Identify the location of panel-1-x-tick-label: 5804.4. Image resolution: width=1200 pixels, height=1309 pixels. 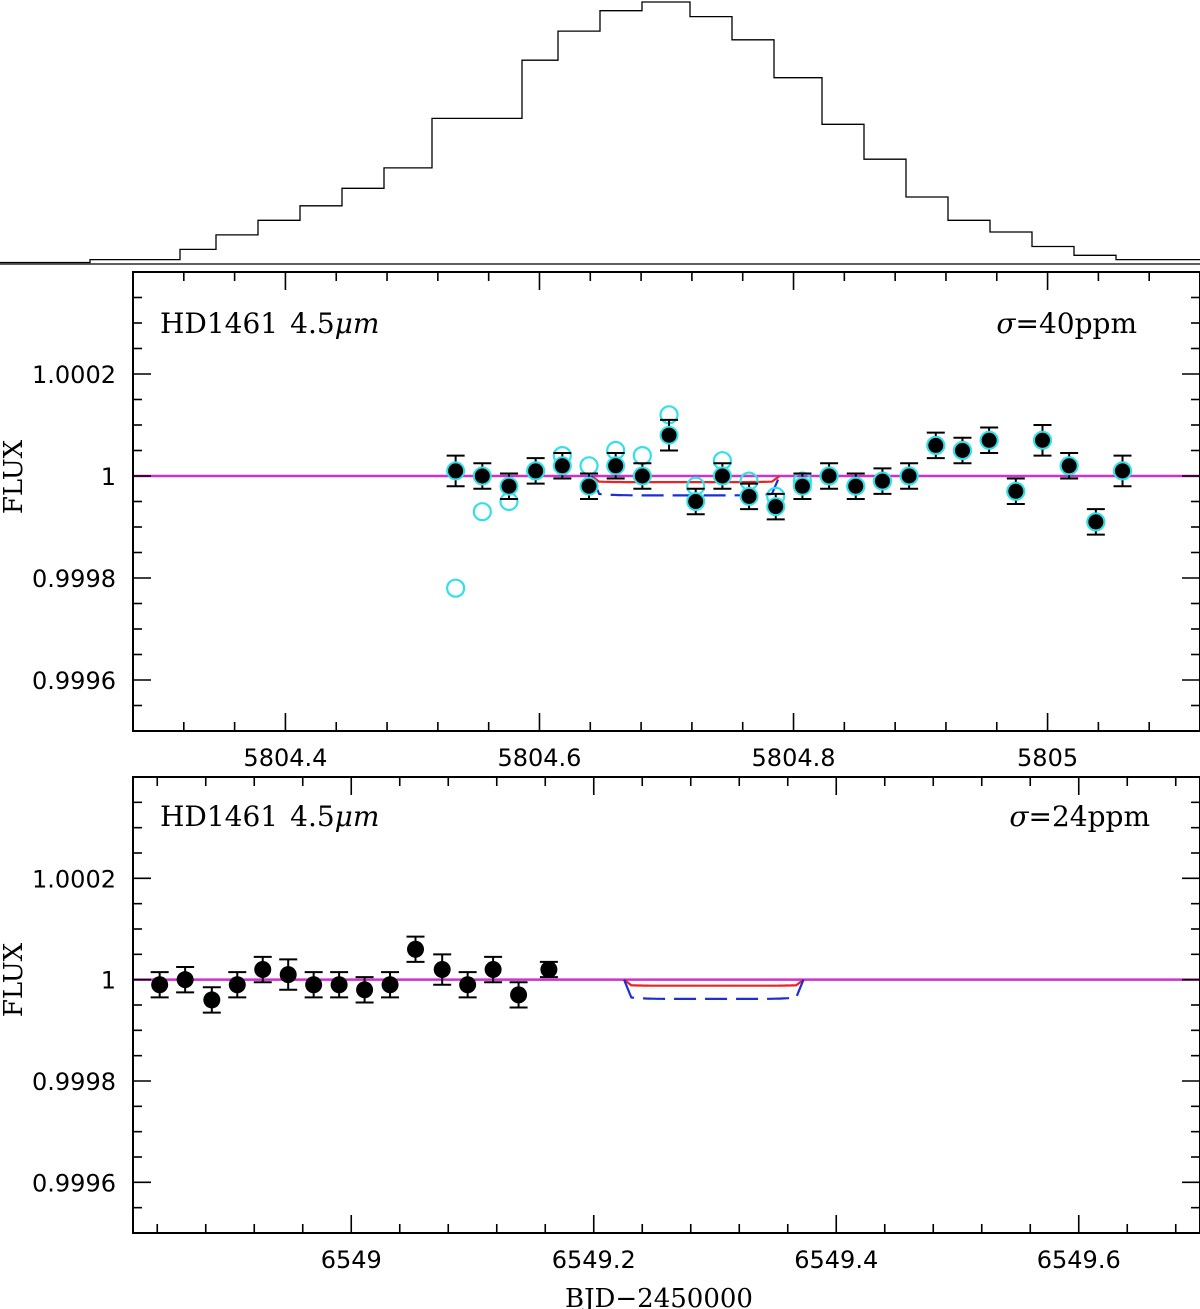
(285, 758).